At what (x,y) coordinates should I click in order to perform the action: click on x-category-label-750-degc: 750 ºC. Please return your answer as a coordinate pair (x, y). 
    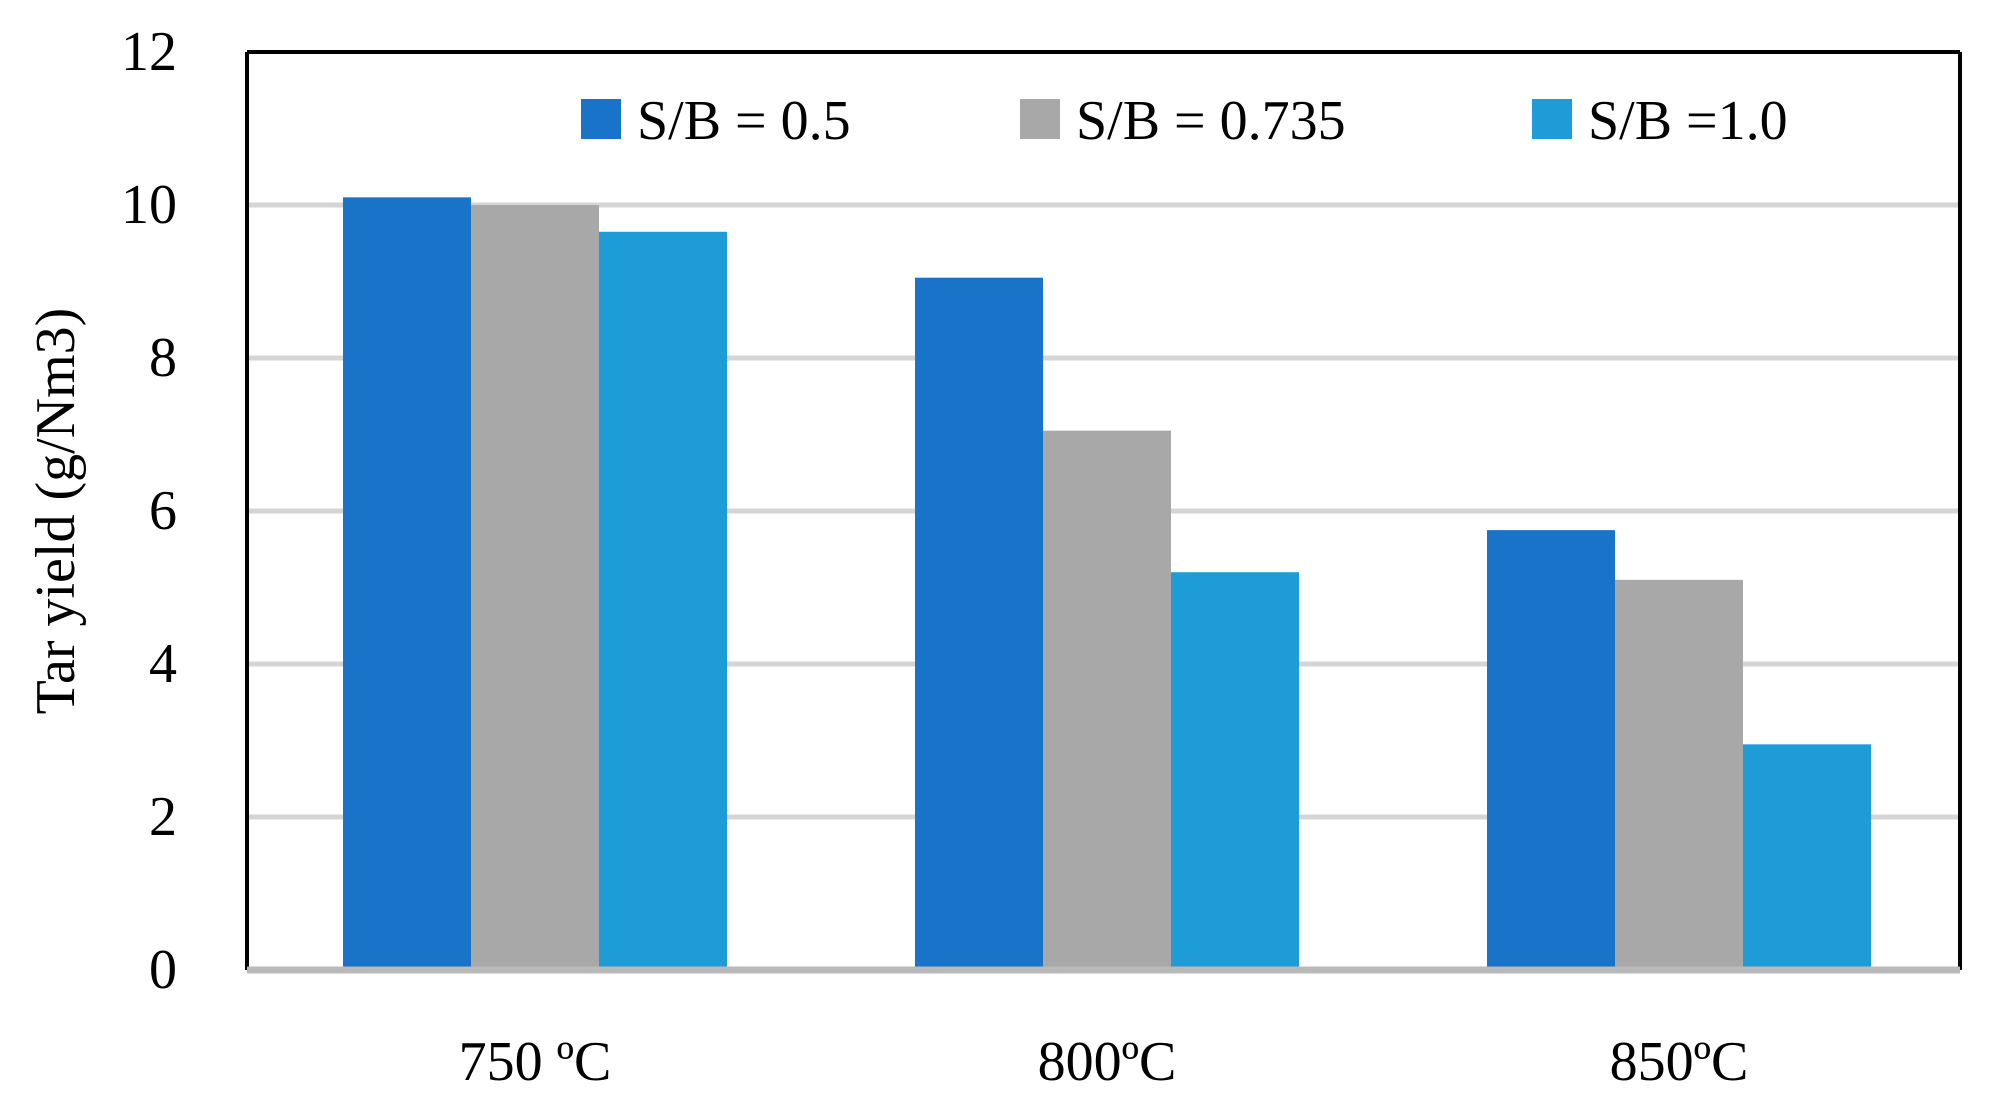
    Looking at the image, I should click on (535, 1062).